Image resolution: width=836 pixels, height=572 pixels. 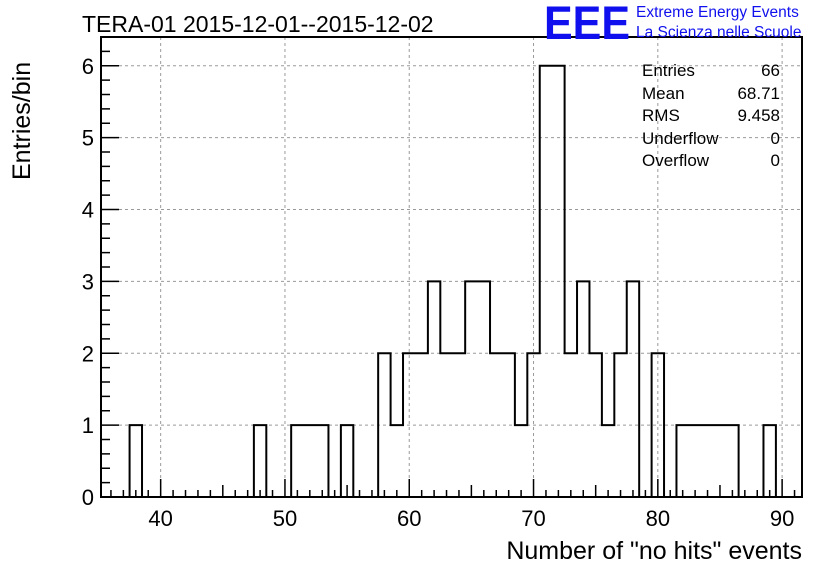 What do you see at coordinates (533, 518) in the screenshot?
I see `x-tick-label: 70` at bounding box center [533, 518].